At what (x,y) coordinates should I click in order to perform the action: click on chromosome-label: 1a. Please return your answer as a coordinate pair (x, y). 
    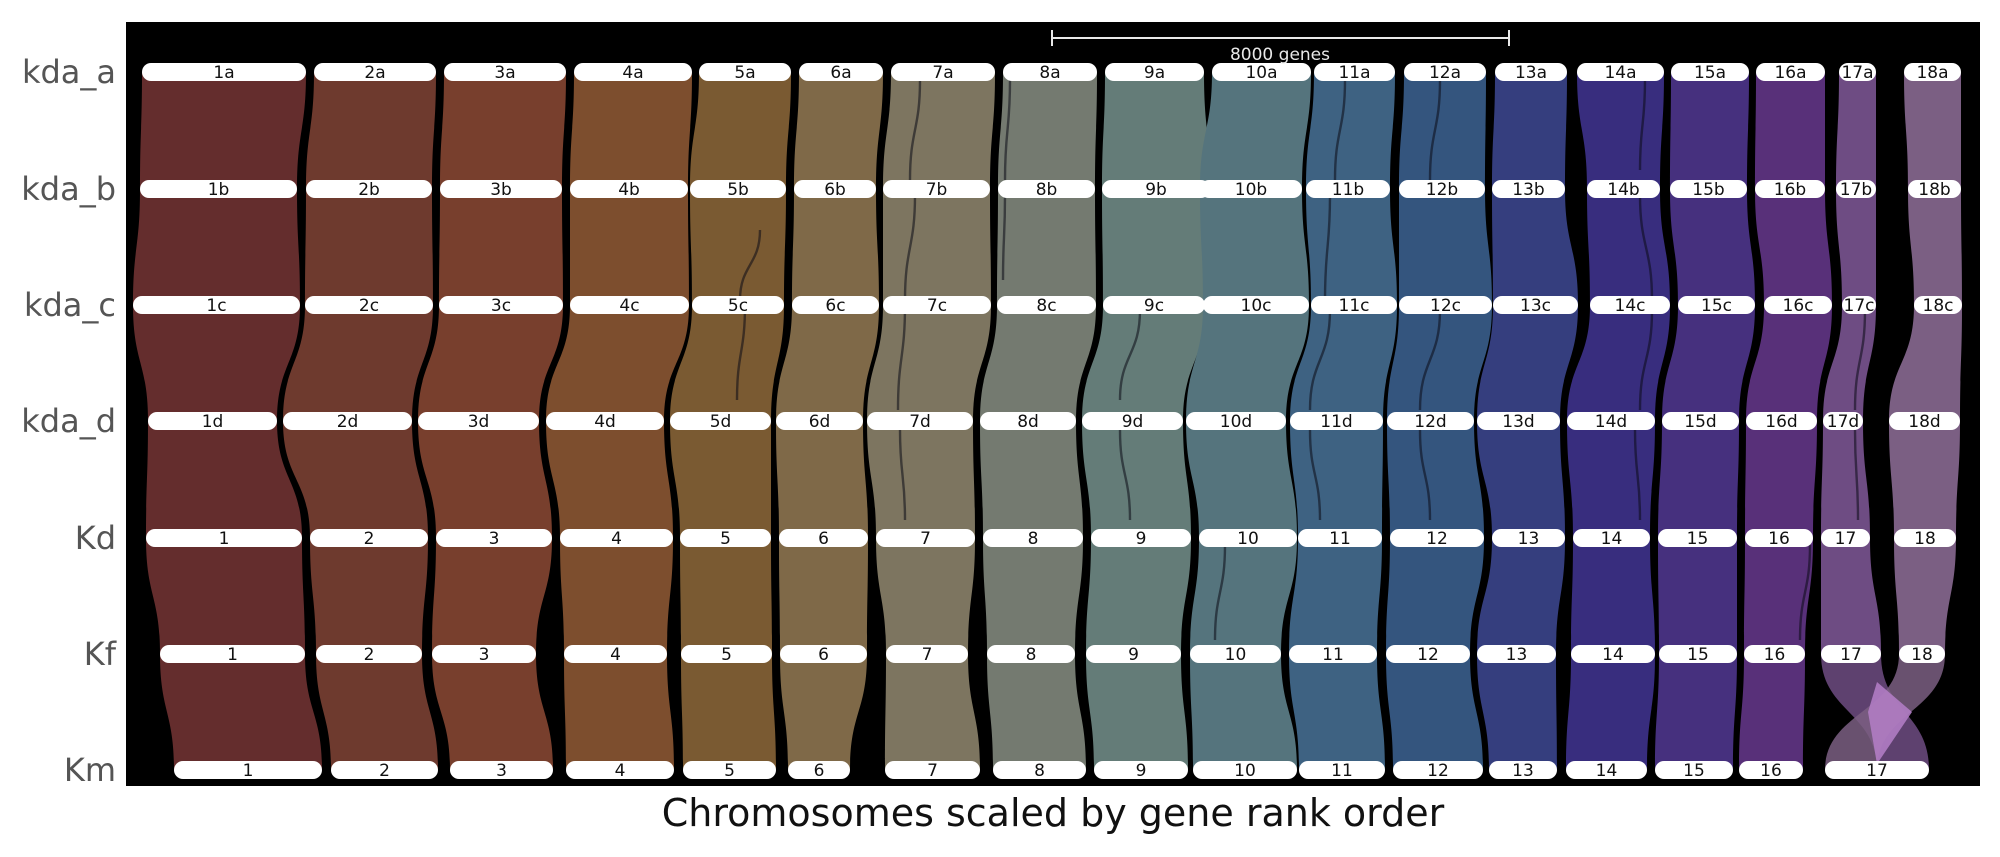
    Looking at the image, I should click on (223, 73).